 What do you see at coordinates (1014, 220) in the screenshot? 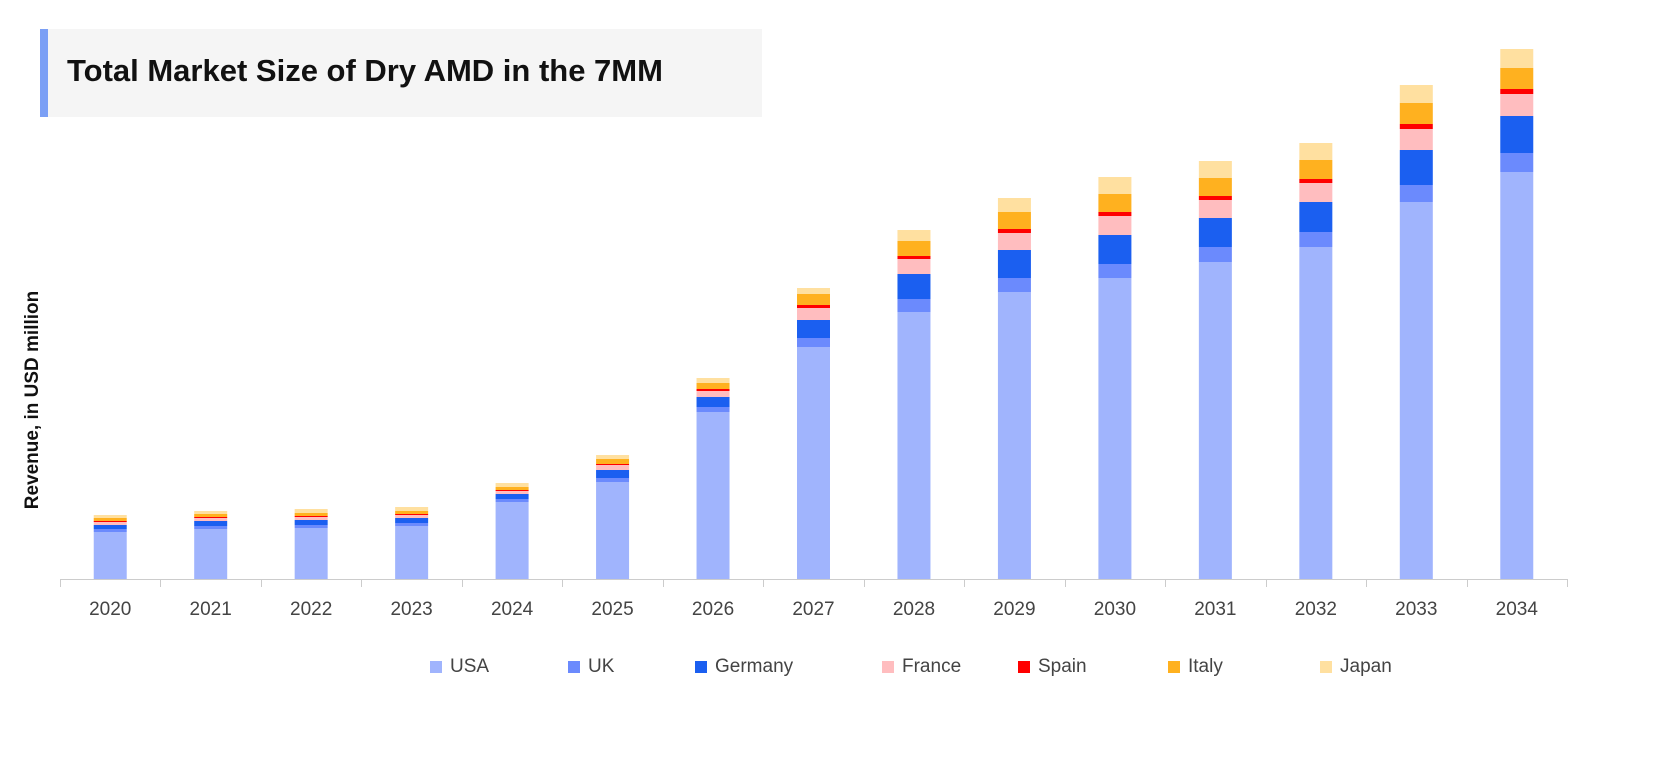
I see `bar-segment-italy-2029` at bounding box center [1014, 220].